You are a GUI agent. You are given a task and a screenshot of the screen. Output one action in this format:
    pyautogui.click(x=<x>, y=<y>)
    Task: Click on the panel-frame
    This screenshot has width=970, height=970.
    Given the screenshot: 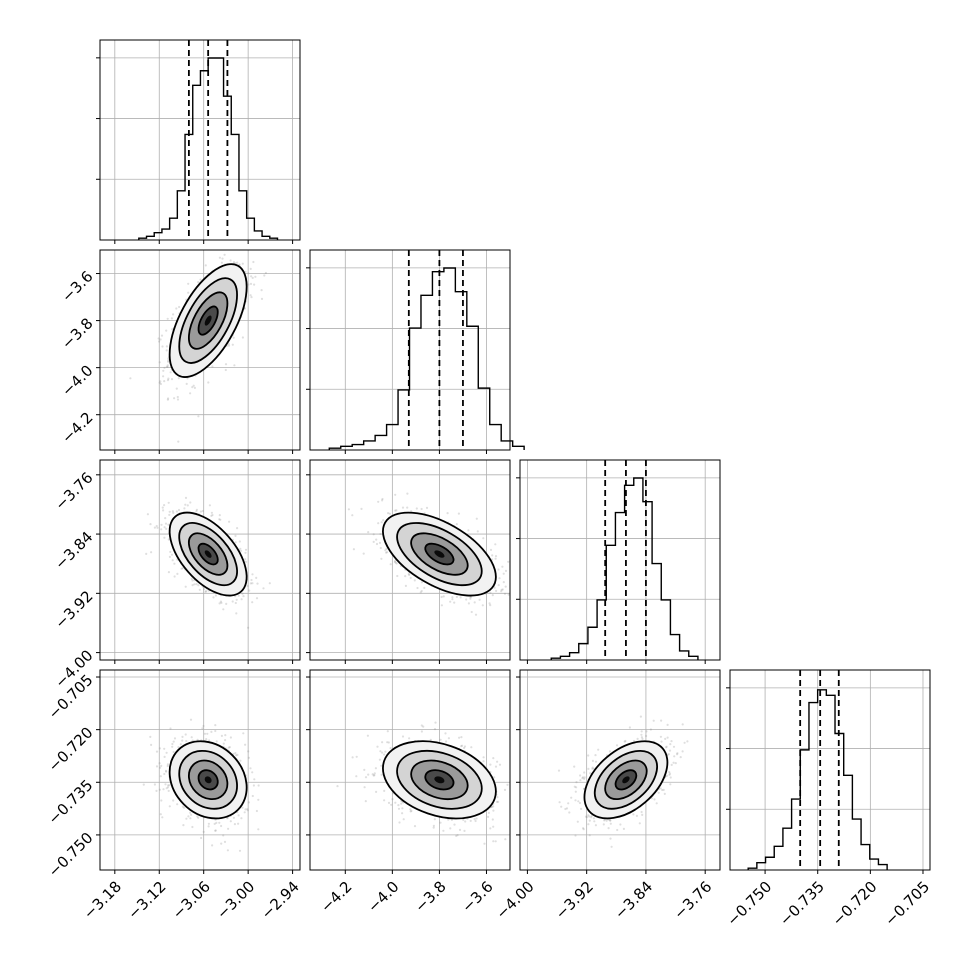 What is the action you would take?
    pyautogui.click(x=620, y=560)
    